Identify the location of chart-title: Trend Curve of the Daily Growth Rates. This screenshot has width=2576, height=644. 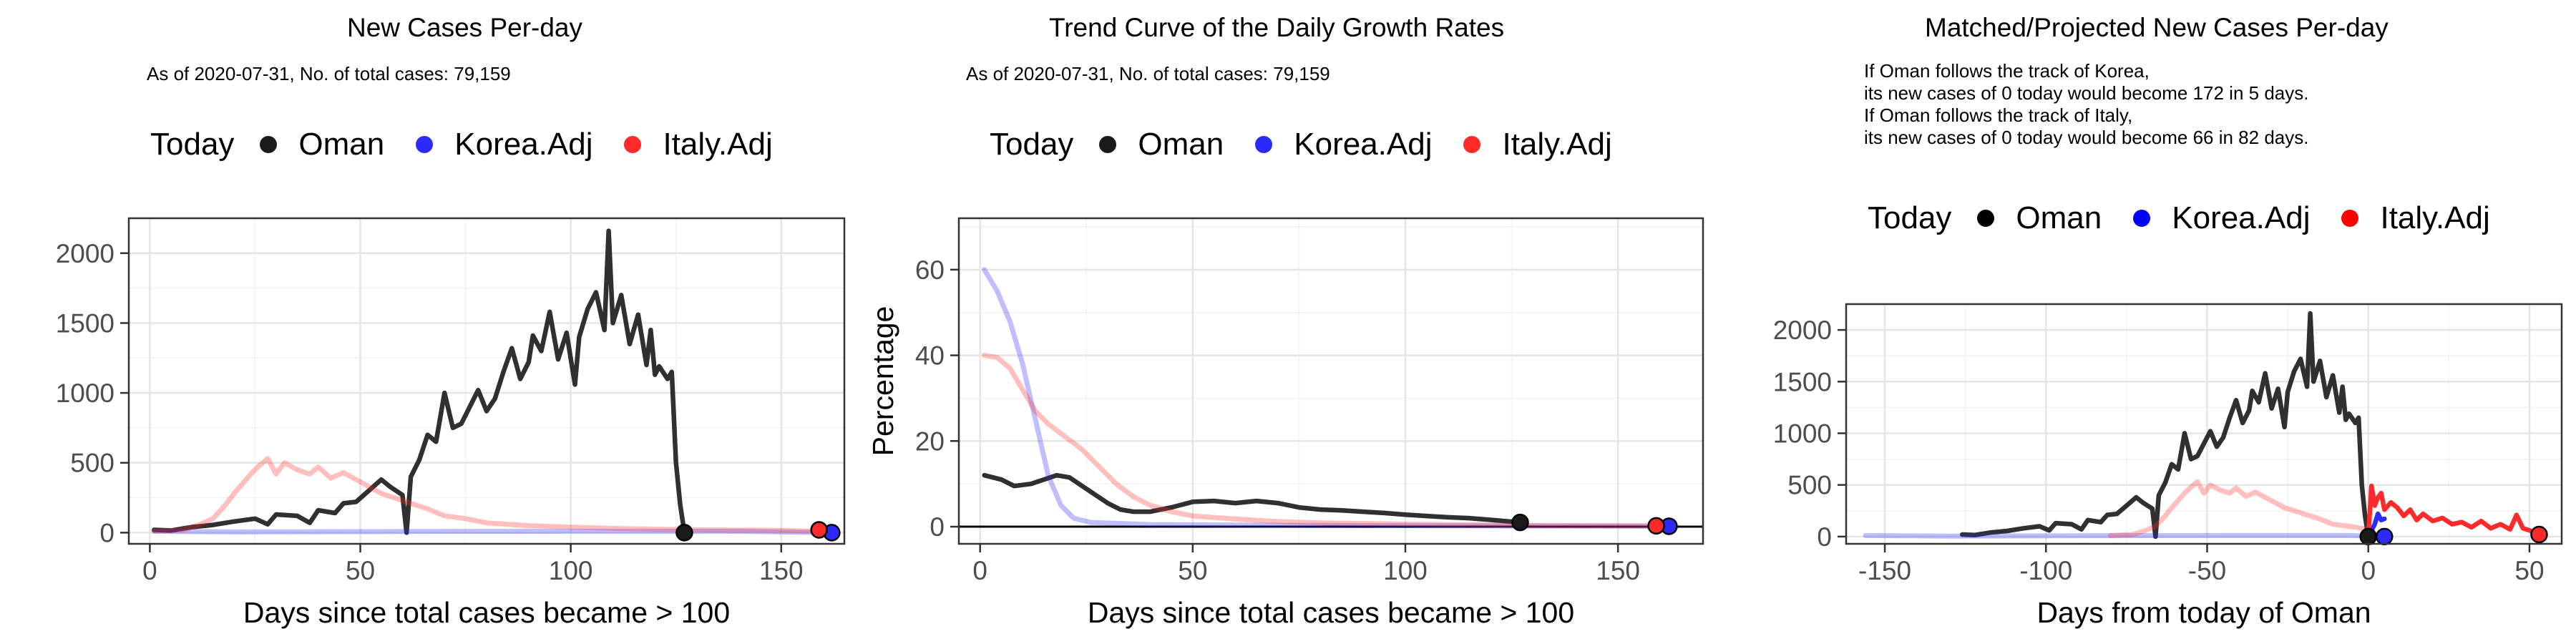
(1277, 27).